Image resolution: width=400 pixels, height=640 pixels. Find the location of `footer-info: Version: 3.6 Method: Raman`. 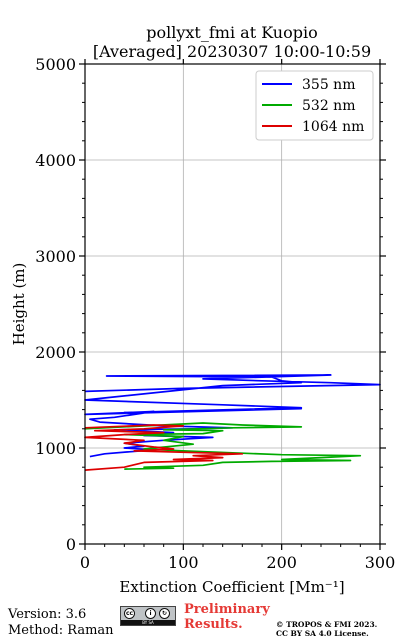

footer-info: Version: 3.6 Method: Raman is located at coordinates (61, 623).